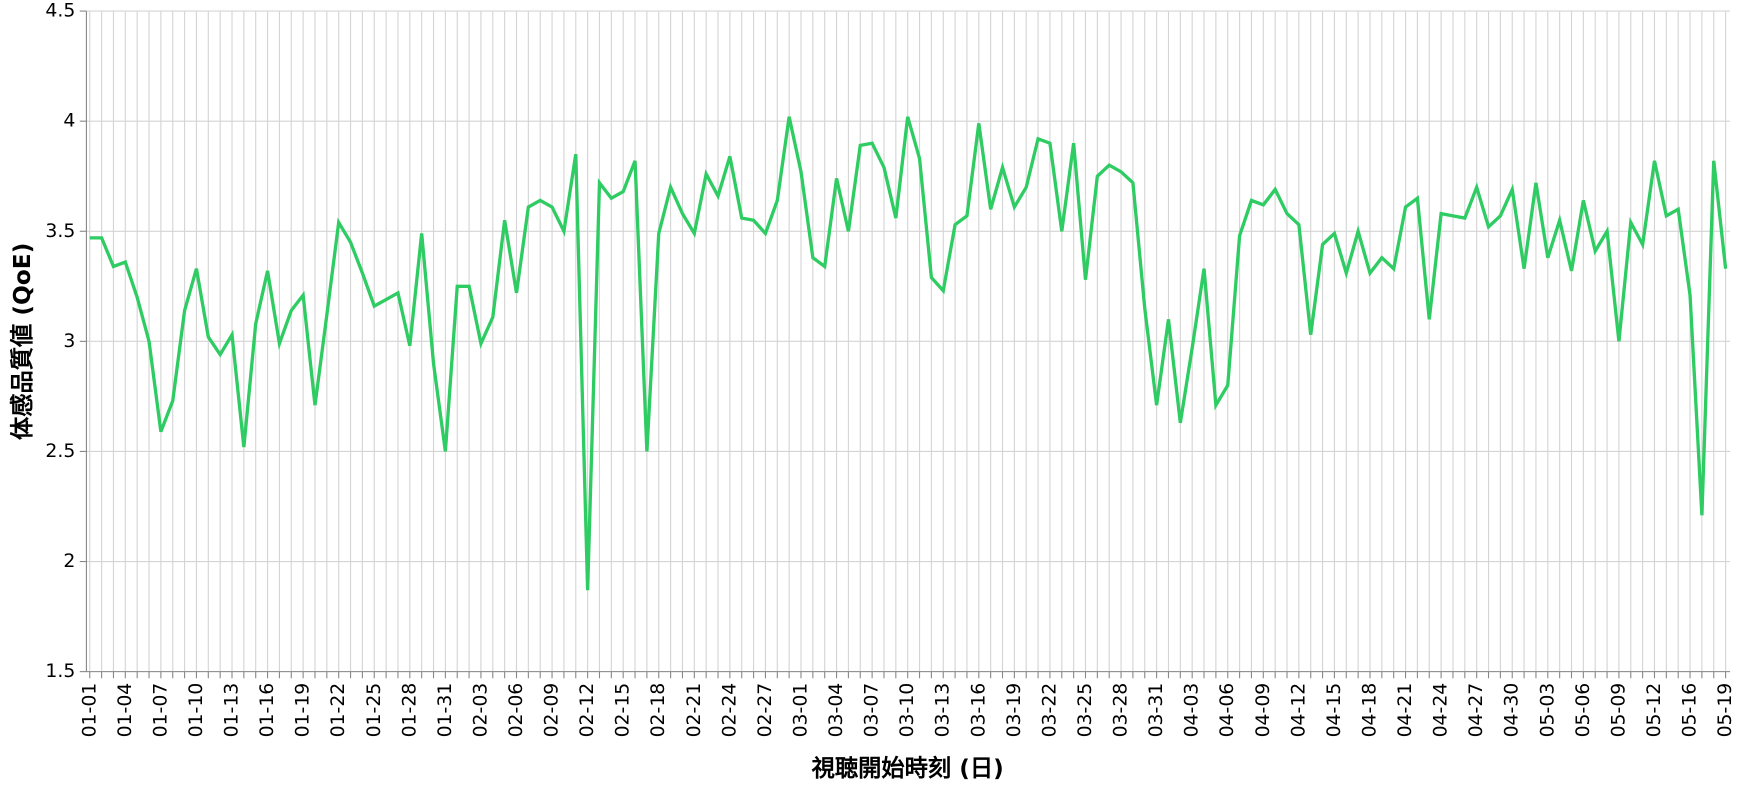  I want to click on x-tick-label: 01-16, so click(267, 710).